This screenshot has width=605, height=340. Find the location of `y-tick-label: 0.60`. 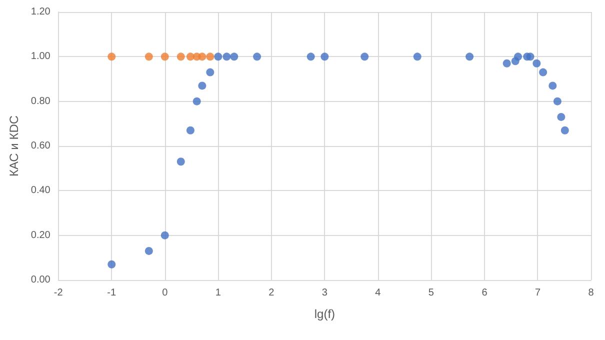

y-tick-label: 0.60 is located at coordinates (40, 146).